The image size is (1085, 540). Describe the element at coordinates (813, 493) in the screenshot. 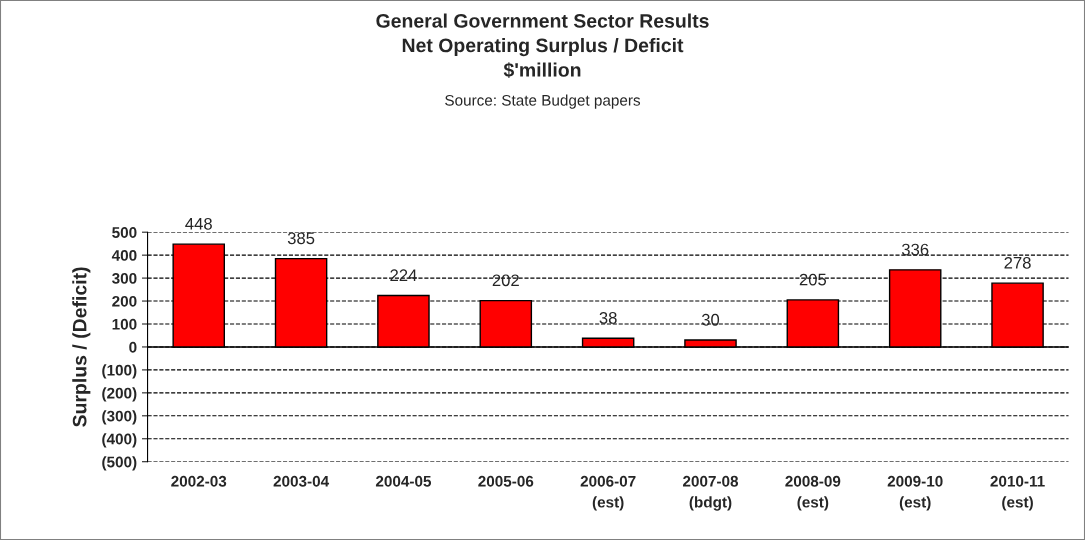

I see `x-tick-label: 2008-09 (est)` at that location.